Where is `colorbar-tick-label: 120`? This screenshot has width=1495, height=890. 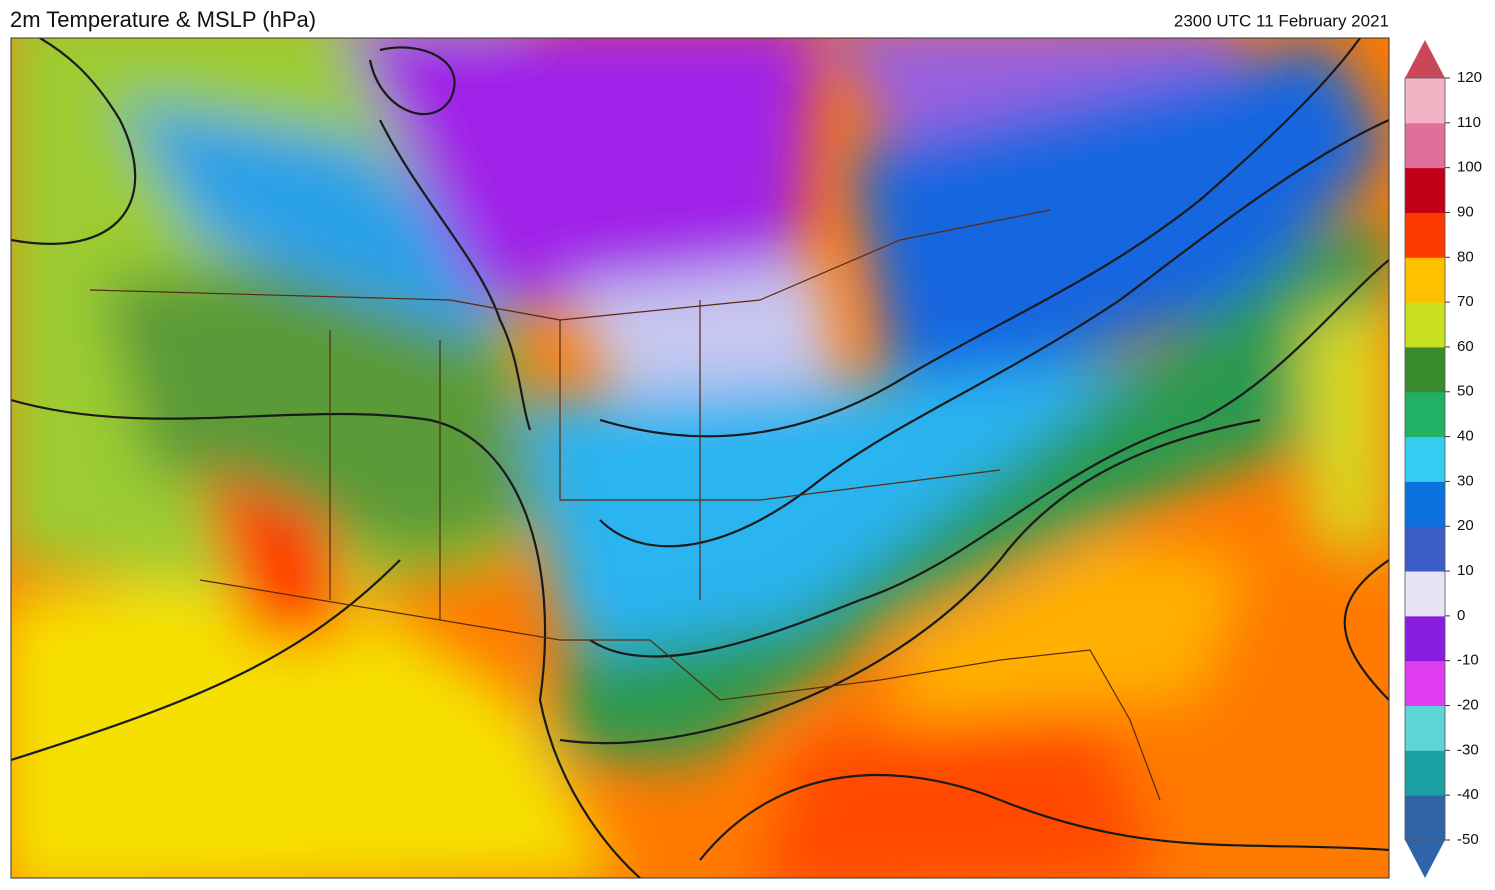 colorbar-tick-label: 120 is located at coordinates (1469, 77).